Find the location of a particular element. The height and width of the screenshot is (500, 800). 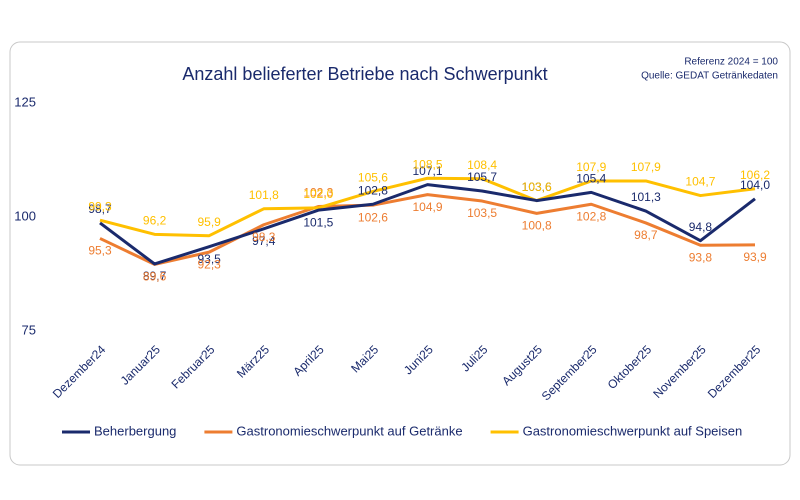

reference-note: Referenz 2024 = 100 is located at coordinates (731, 62).